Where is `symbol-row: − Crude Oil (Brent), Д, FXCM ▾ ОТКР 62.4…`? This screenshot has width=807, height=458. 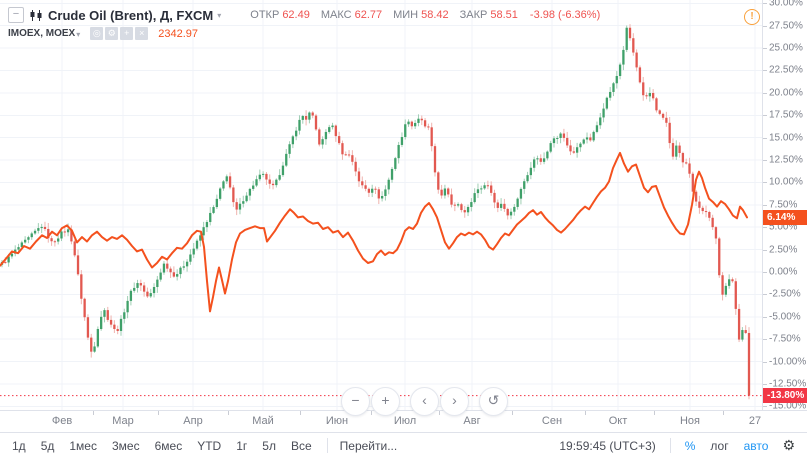
symbol-row: − Crude Oil (Brent), Д, FXCM ▾ ОТКР 62.4… is located at coordinates (304, 15).